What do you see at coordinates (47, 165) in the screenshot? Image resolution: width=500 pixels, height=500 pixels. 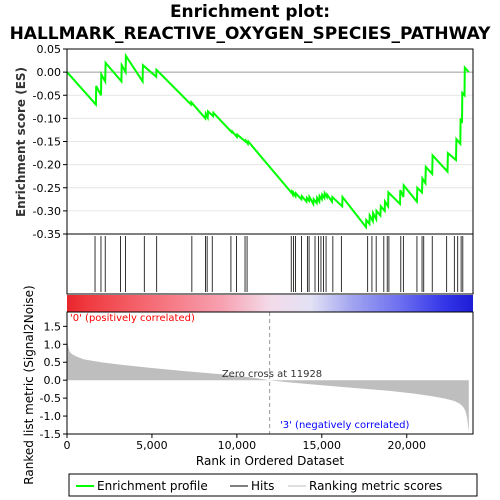 I see `es-y-tick-label: -0.20` at bounding box center [47, 165].